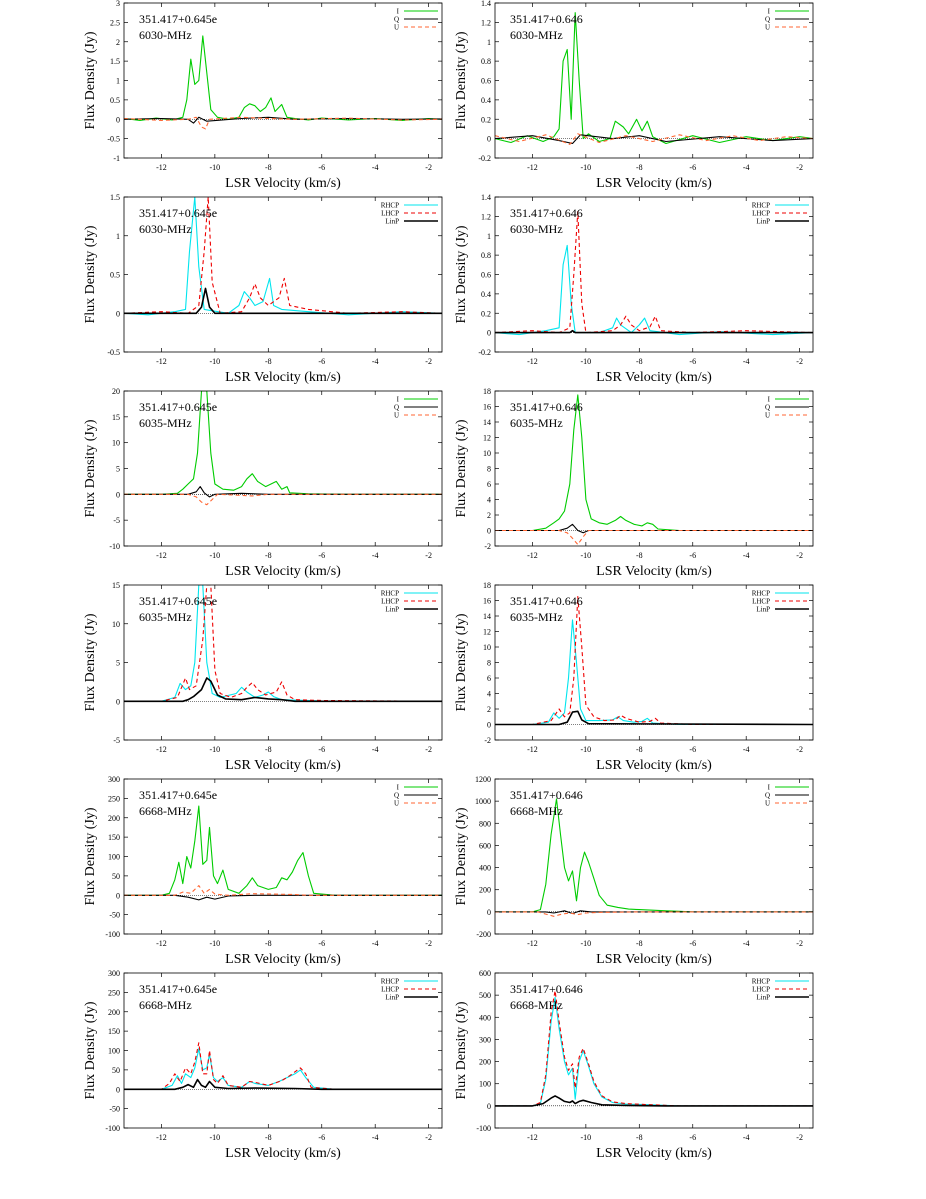 Image resolution: width=926 pixels, height=1199 pixels. I want to click on y-tick-label: 20, so click(116, 391).